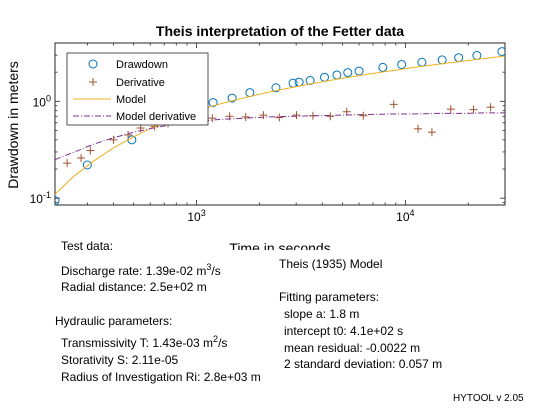  I want to click on discharge-rate-unit: /s, so click(216, 271).